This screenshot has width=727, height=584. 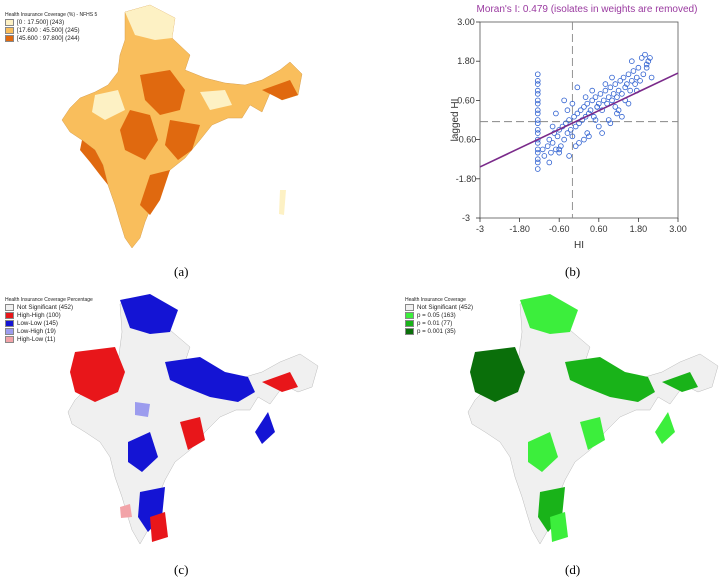 I want to click on legend-title: Health Insurance Coverage, so click(x=435, y=300).